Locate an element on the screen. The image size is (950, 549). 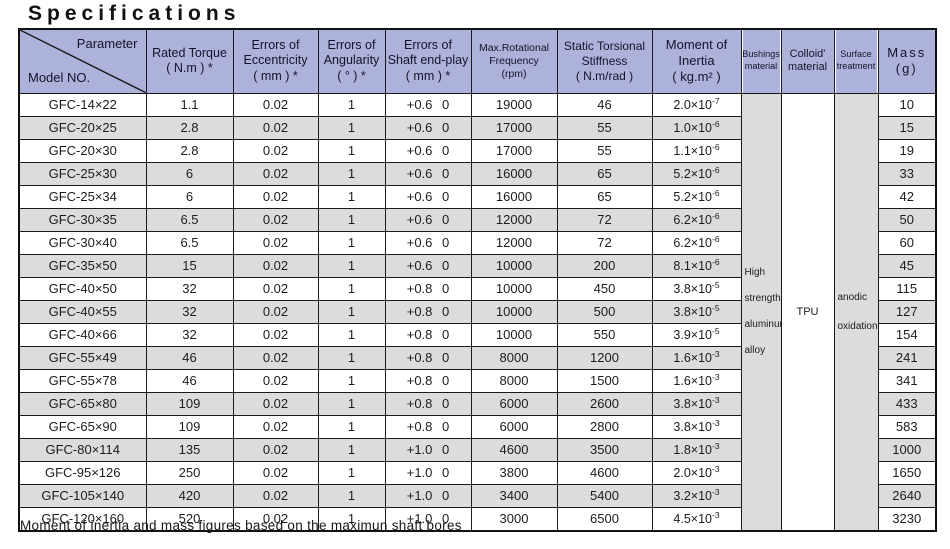
cell-inertia: 1.6×10-3 is located at coordinates (696, 380).